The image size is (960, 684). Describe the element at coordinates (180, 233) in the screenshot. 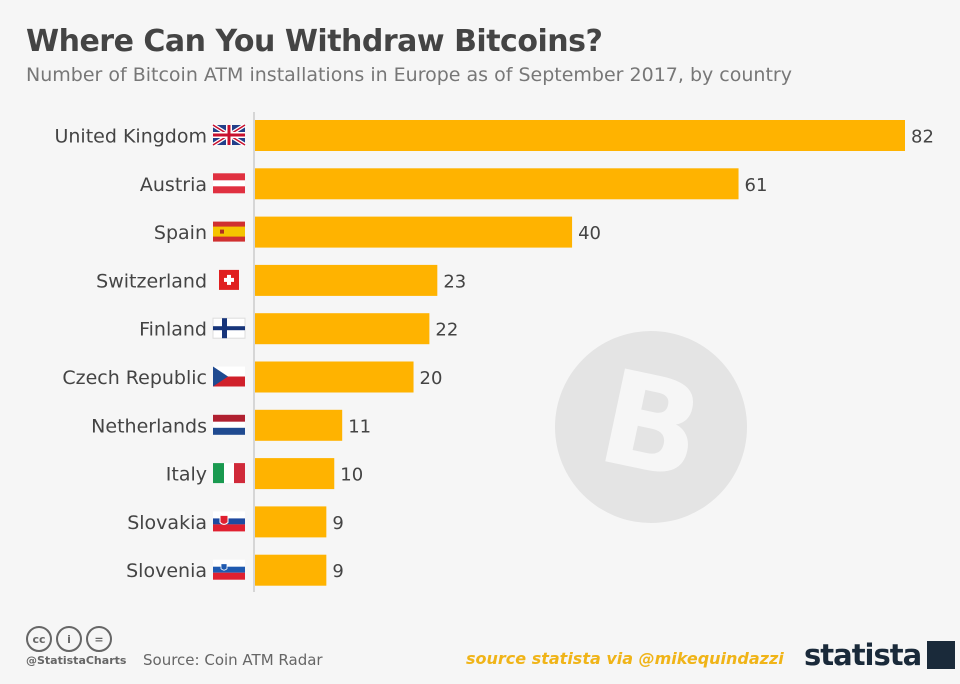

I see `category-label: Spain` at that location.